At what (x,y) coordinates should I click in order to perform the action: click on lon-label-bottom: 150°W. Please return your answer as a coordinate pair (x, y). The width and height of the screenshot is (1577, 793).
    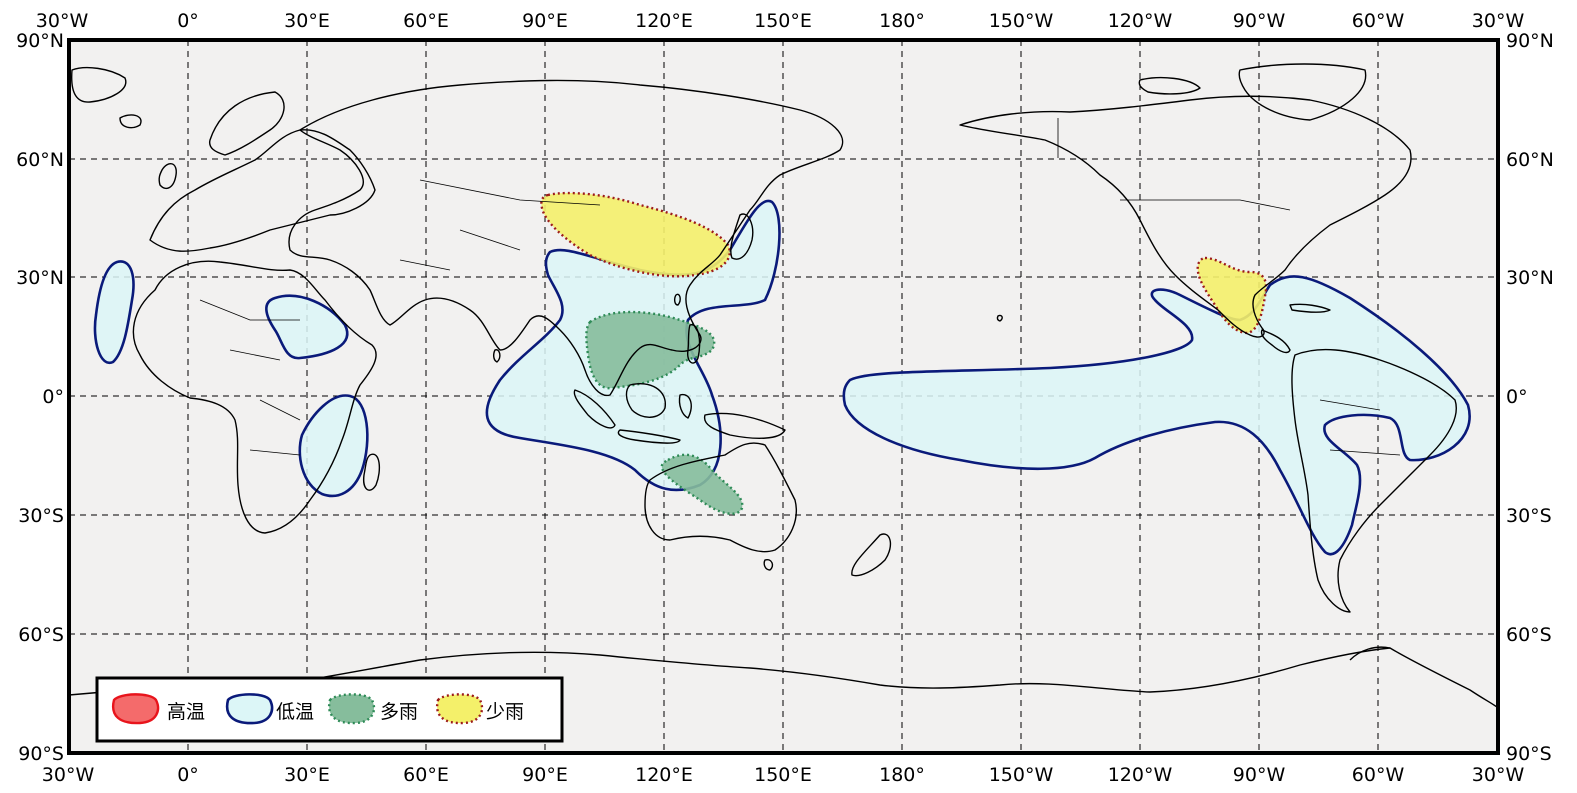
    Looking at the image, I should click on (1021, 775).